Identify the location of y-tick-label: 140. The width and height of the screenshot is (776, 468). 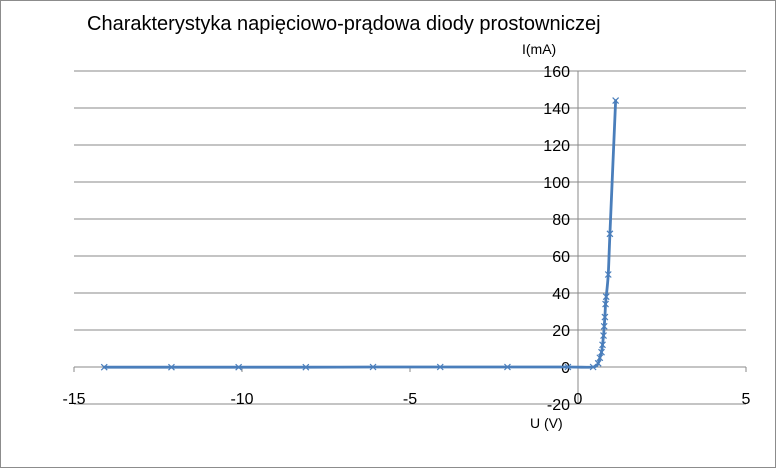
(556, 109).